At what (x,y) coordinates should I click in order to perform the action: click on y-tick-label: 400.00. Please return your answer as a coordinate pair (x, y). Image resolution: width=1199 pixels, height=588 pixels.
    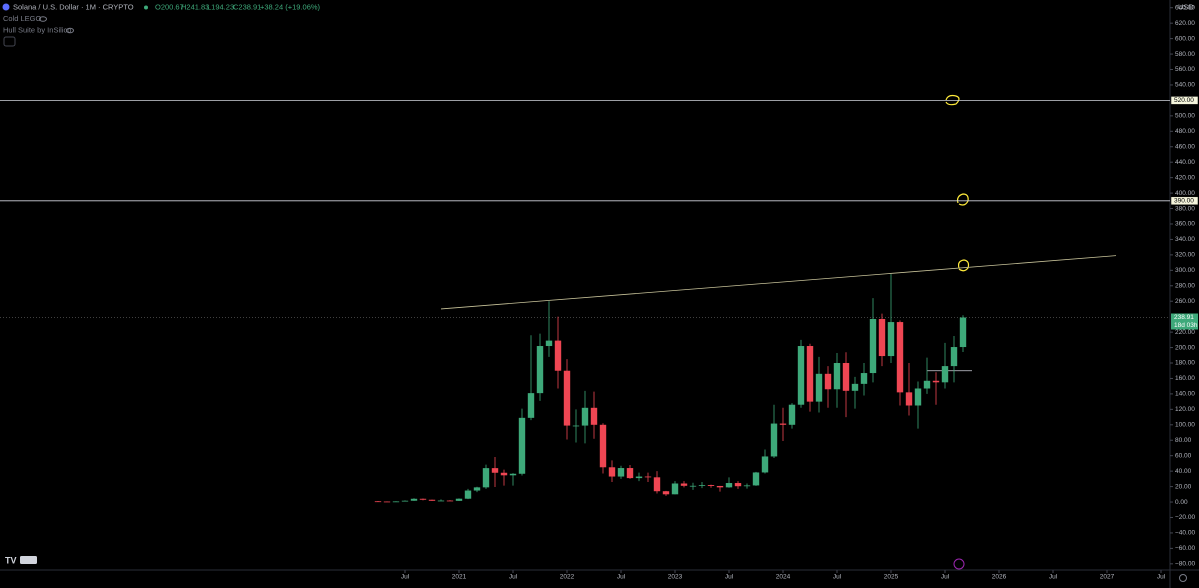
    Looking at the image, I should click on (1185, 193).